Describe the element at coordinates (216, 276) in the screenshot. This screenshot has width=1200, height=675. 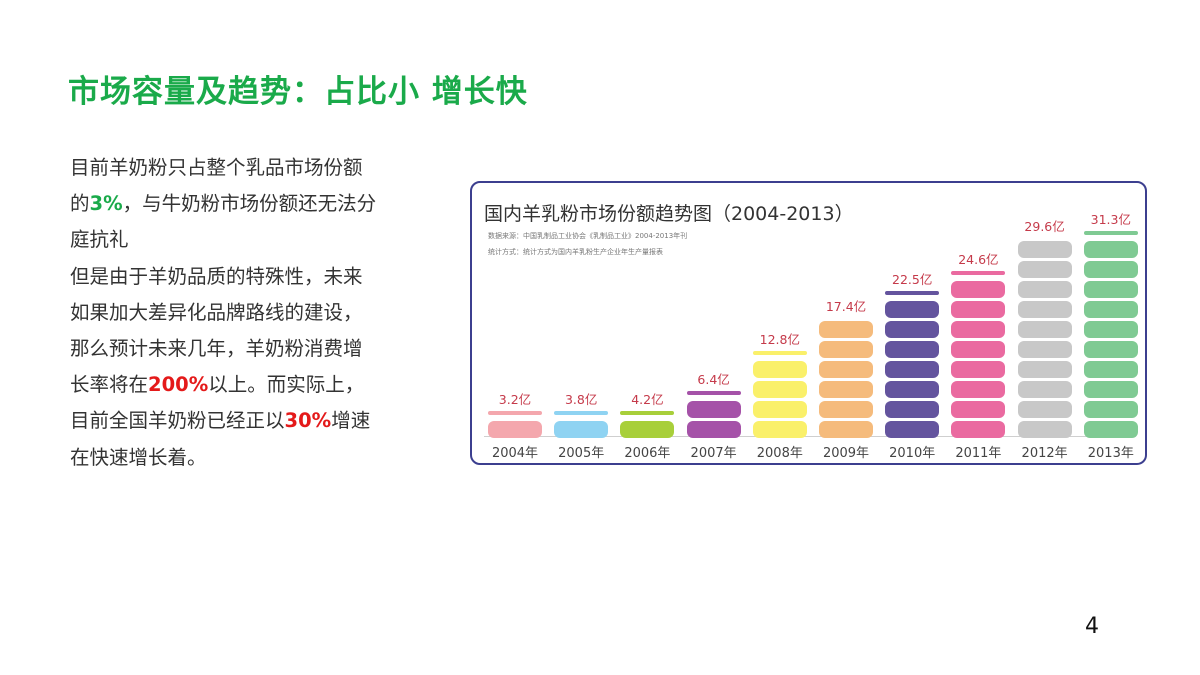
I see `text-segment: 但是由于羊奶品质的特殊性，未来` at that location.